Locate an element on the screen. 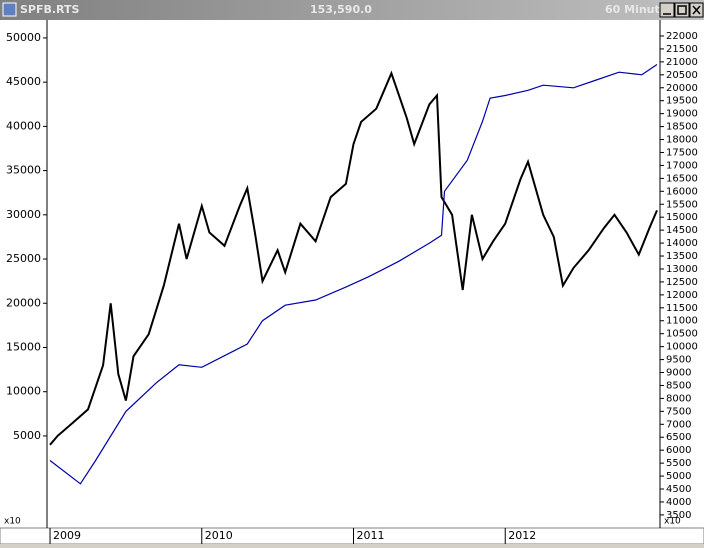  y2-tick-label: 14500 is located at coordinates (682, 230).